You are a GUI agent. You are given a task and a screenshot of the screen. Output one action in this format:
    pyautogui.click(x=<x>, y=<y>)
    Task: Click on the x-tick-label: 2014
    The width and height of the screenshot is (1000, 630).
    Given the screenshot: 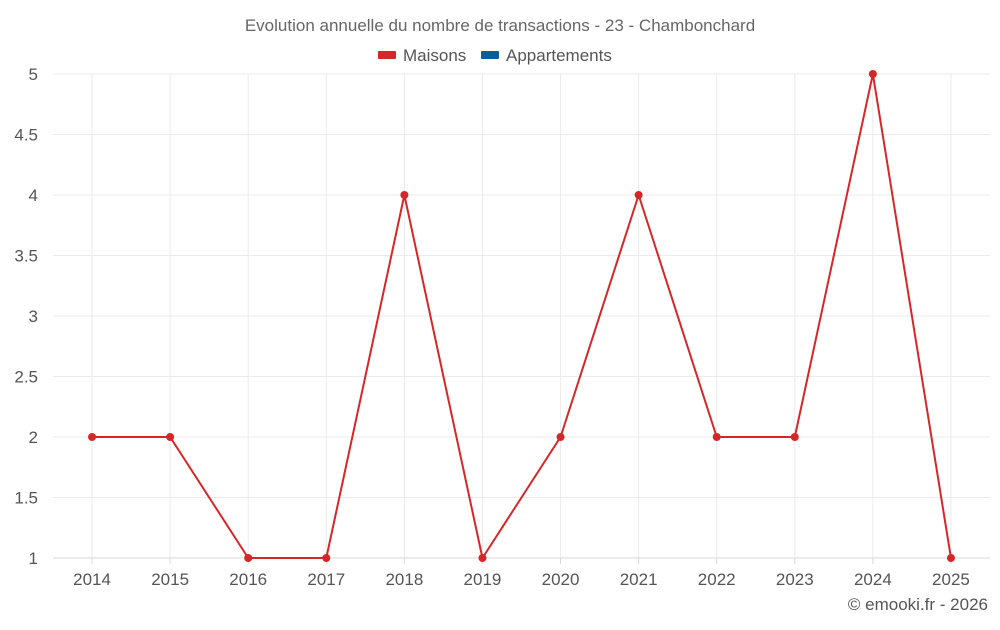 What is the action you would take?
    pyautogui.click(x=92, y=579)
    